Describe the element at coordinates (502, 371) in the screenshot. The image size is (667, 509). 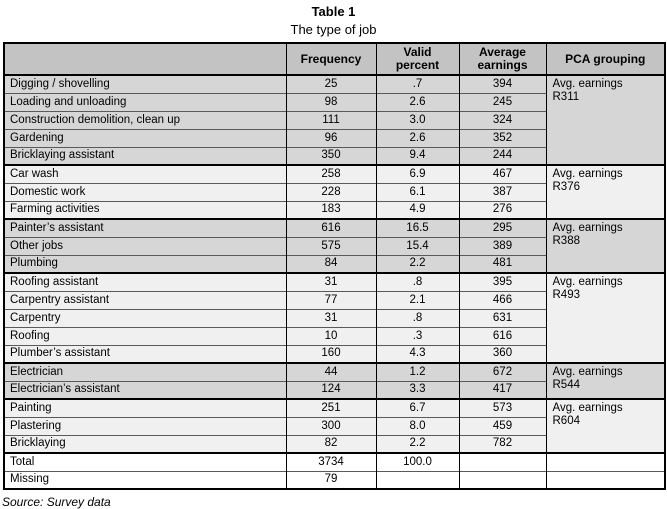
I see `average-earnings-cell: 672` at that location.